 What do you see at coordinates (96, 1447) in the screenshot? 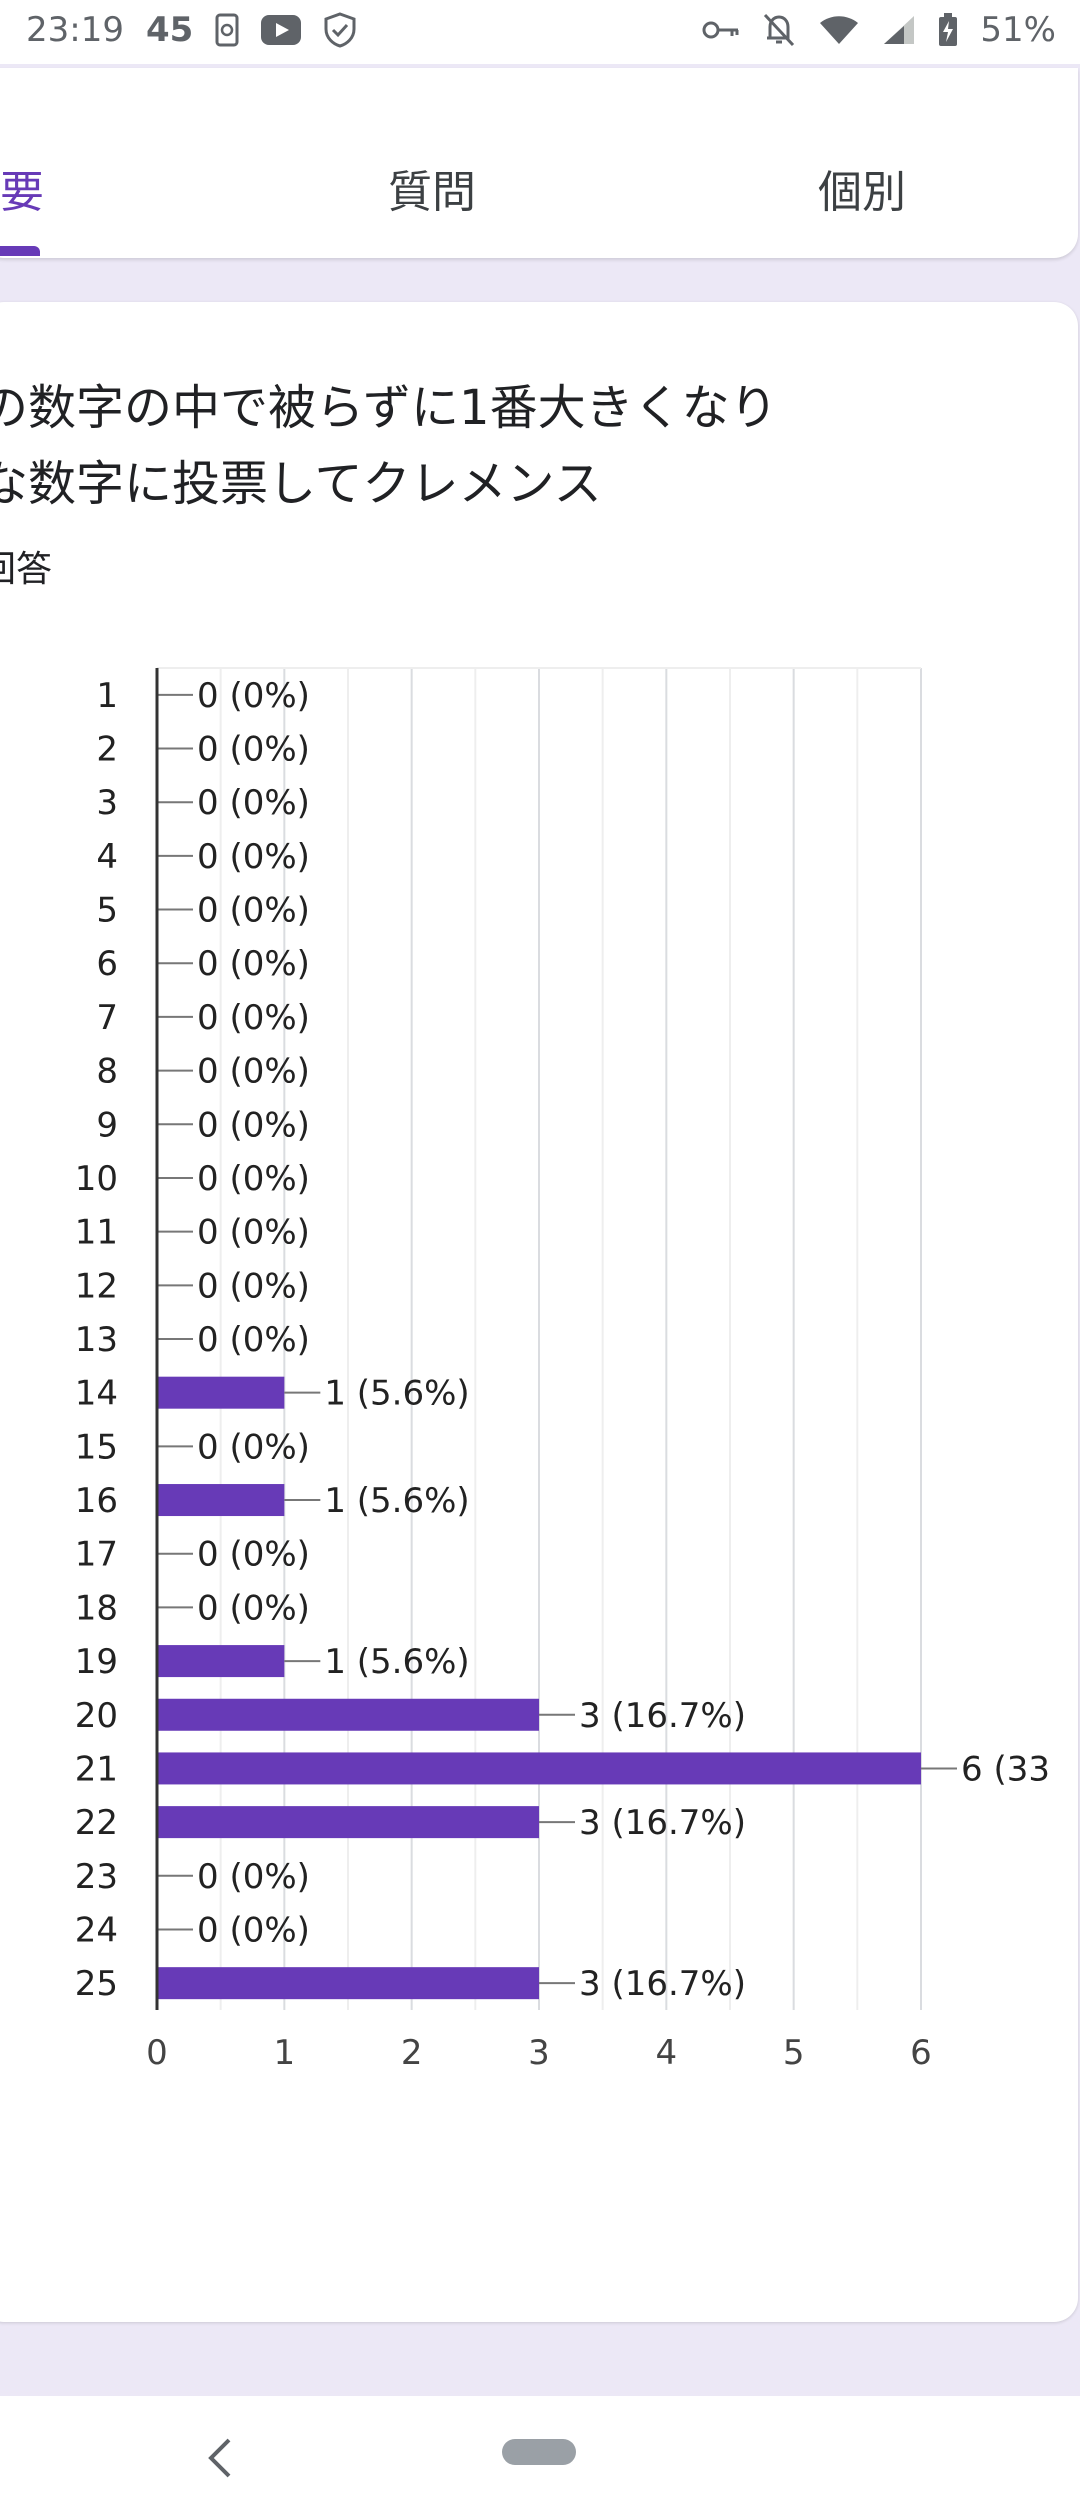
I see `category-label: 15` at bounding box center [96, 1447].